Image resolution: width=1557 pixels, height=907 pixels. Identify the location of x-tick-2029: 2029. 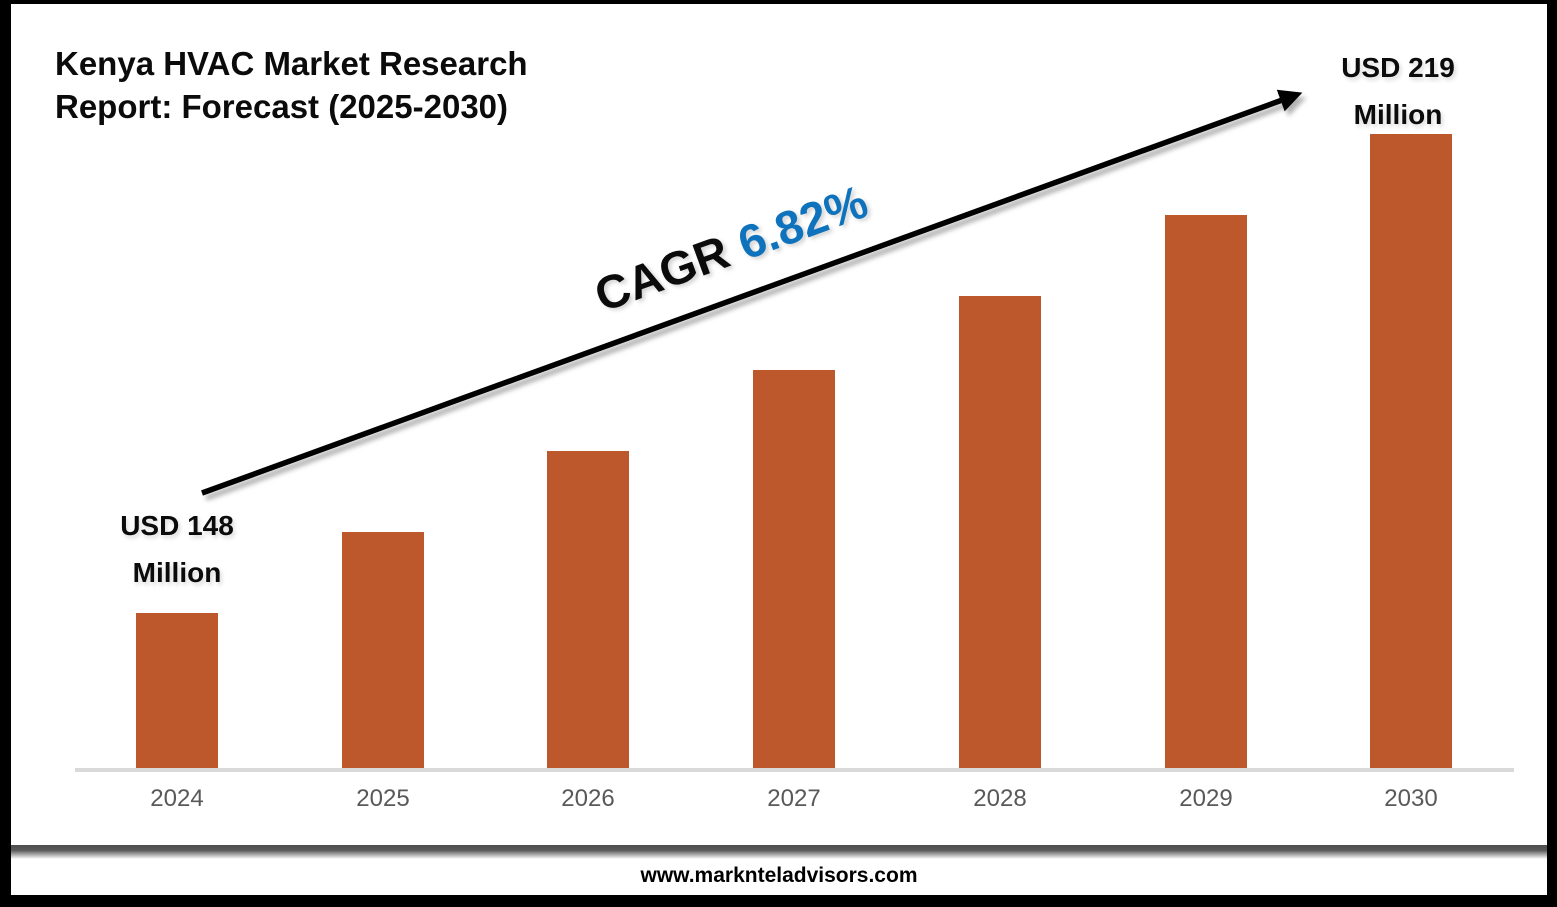
(1206, 798).